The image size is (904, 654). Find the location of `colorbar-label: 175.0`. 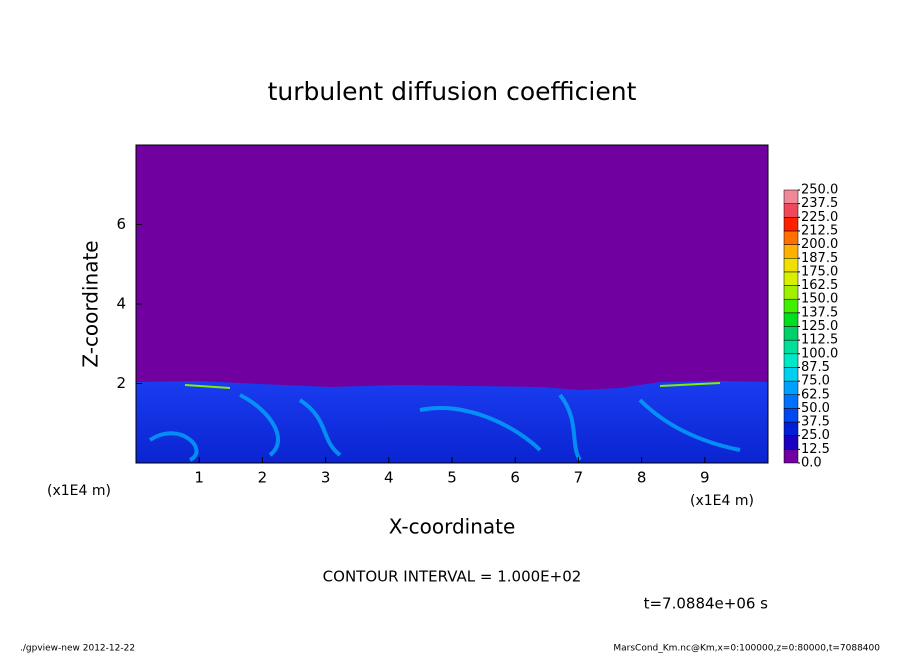

colorbar-label: 175.0 is located at coordinates (819, 271).